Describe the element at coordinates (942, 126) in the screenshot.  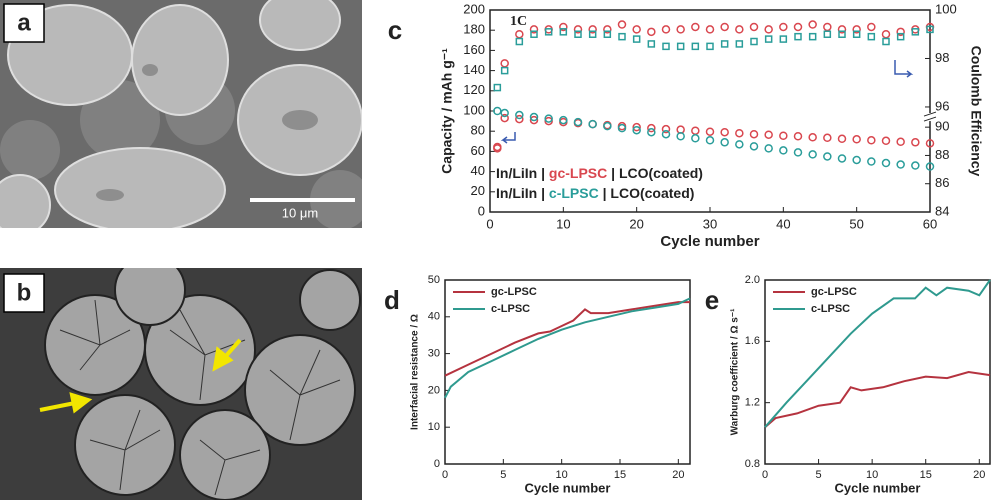
I see `y2-tick-label: 90` at that location.